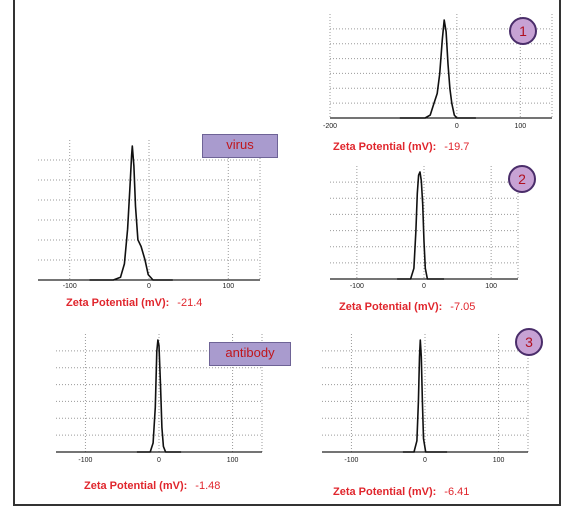 This screenshot has height=508, width=569. What do you see at coordinates (529, 342) in the screenshot?
I see `sample-badge-3: 3` at bounding box center [529, 342].